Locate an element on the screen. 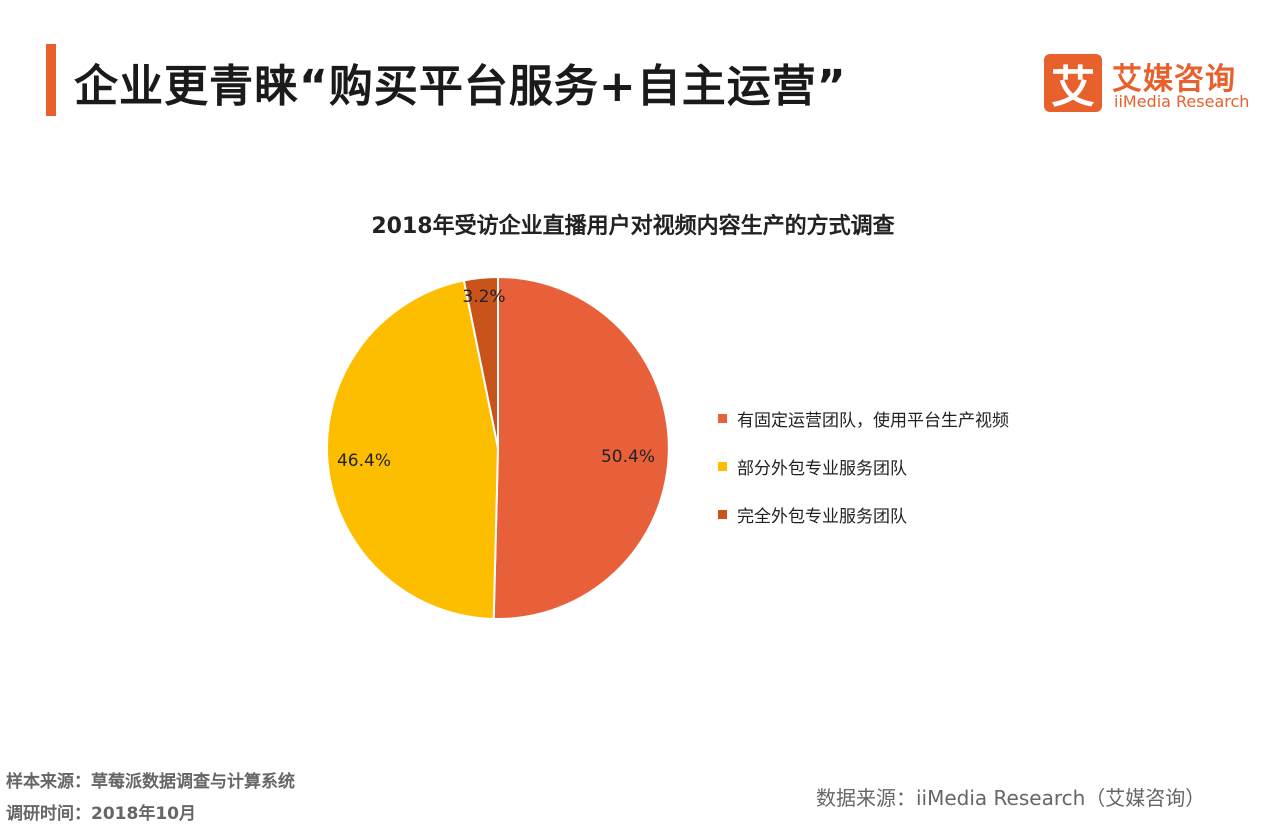 This screenshot has width=1266, height=830. legend-item: 完全外包专业服务团队 is located at coordinates (863, 514).